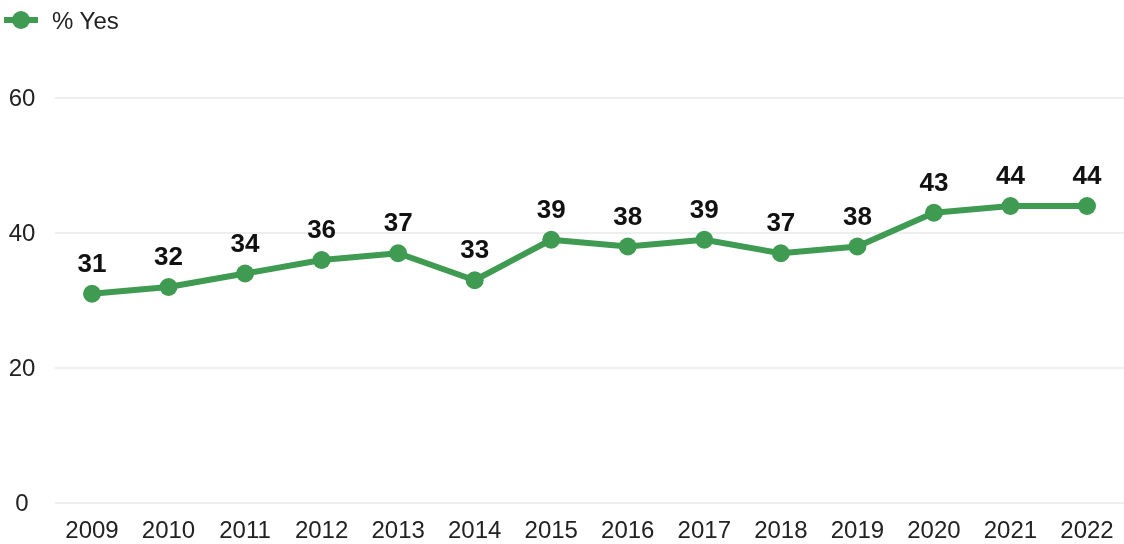 Image resolution: width=1124 pixels, height=544 pixels. Describe the element at coordinates (398, 529) in the screenshot. I see `x-tick-label: 2013` at that location.